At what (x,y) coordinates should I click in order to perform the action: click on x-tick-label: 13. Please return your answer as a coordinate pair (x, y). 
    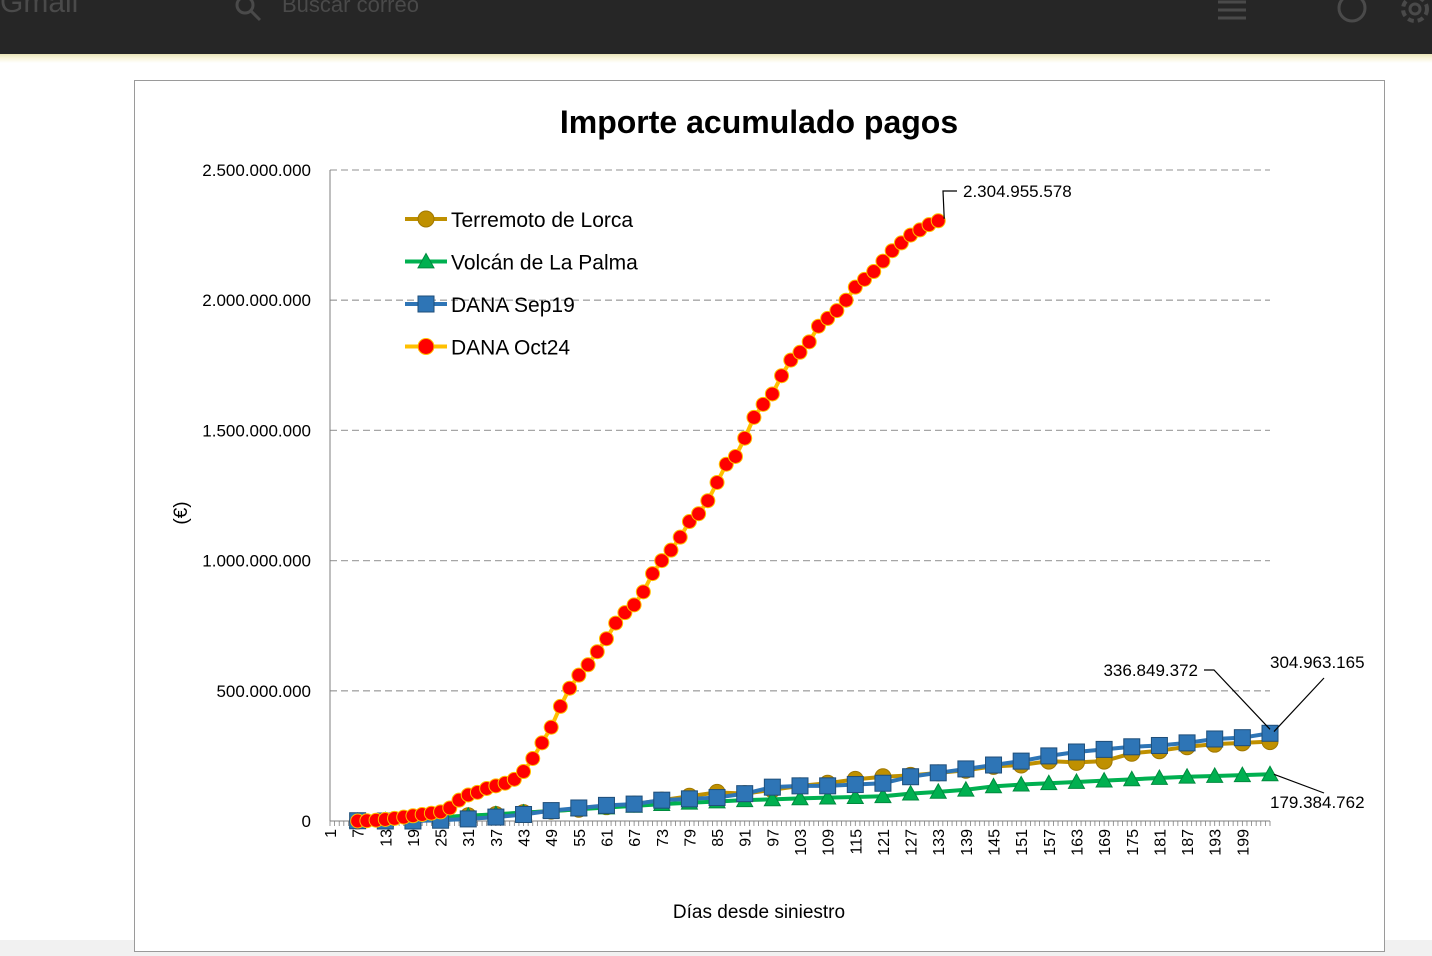
    Looking at the image, I should click on (386, 838).